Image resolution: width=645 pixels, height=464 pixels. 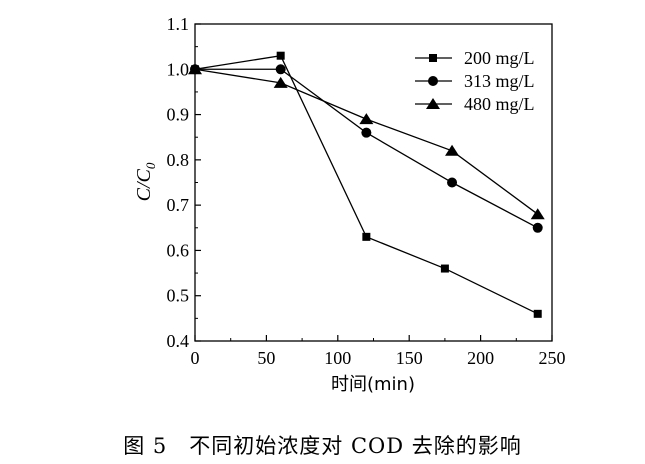 What do you see at coordinates (178, 341) in the screenshot?
I see `y-tick-label: 0.4` at bounding box center [178, 341].